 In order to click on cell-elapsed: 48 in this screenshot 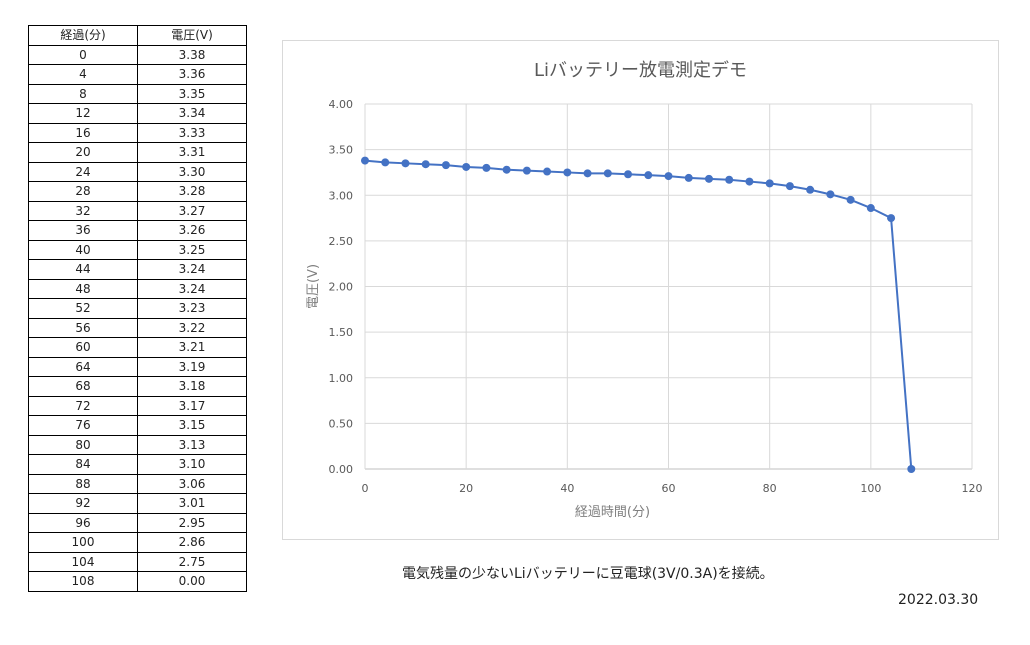, I will do `click(83, 288)`.